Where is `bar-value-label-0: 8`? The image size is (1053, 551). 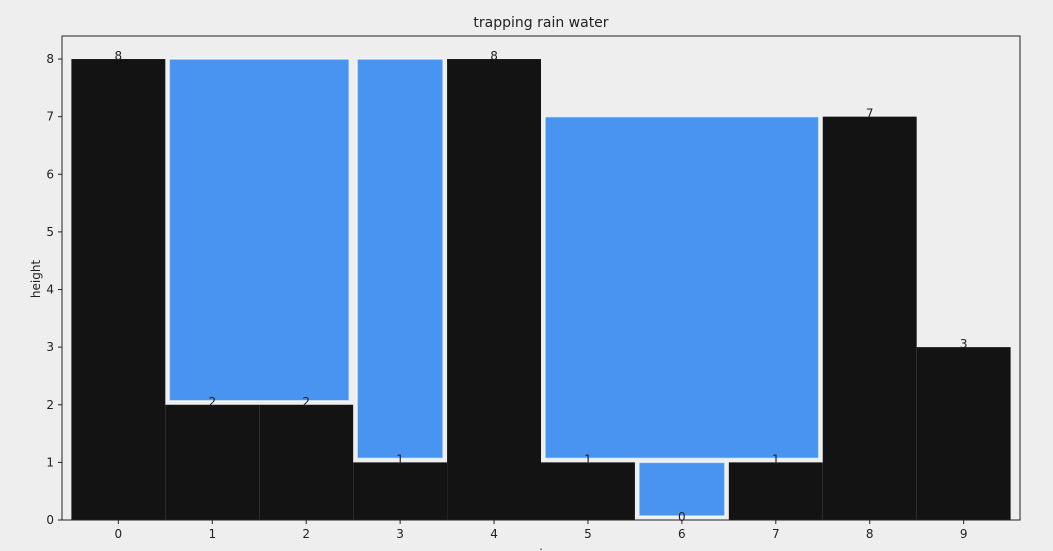
bar-value-label-0: 8 is located at coordinates (119, 56).